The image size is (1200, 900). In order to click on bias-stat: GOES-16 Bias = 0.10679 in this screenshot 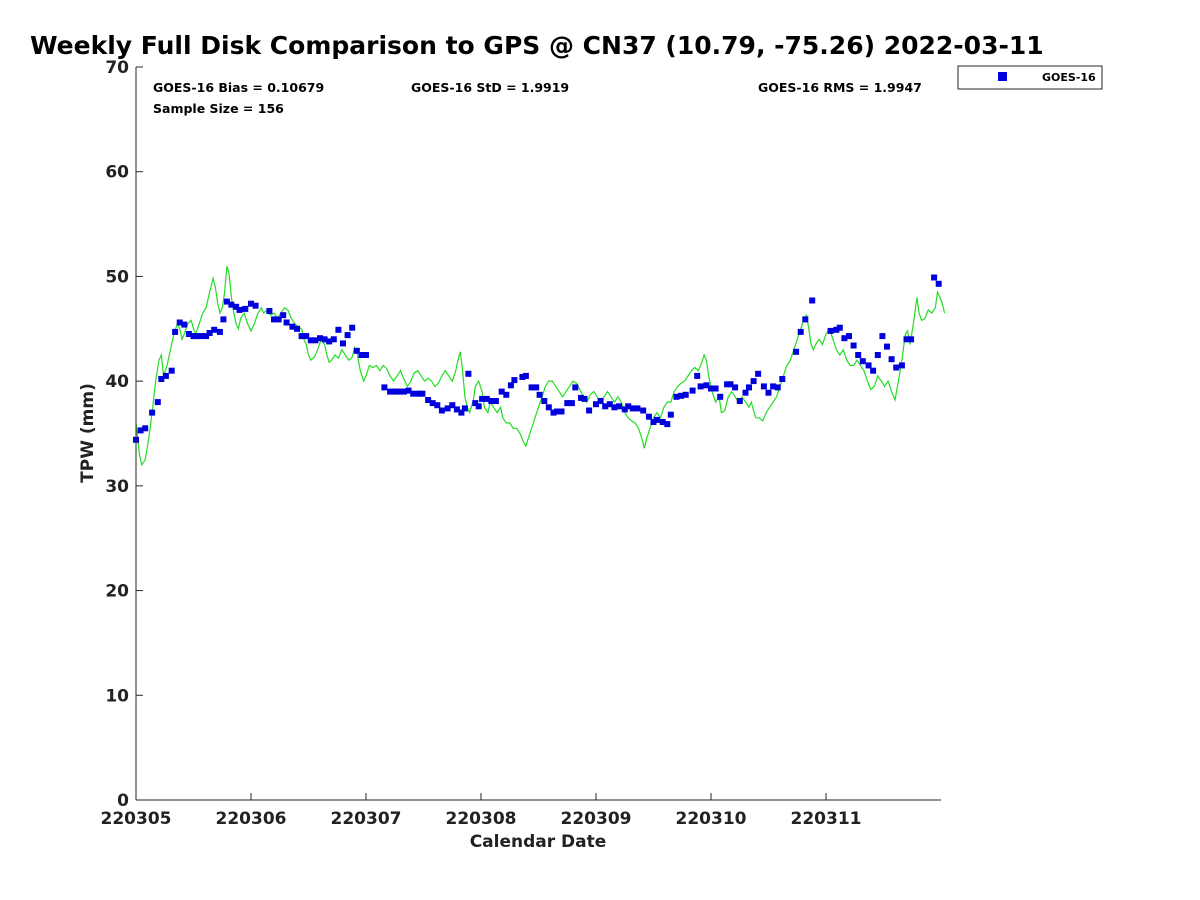, I will do `click(238, 87)`.